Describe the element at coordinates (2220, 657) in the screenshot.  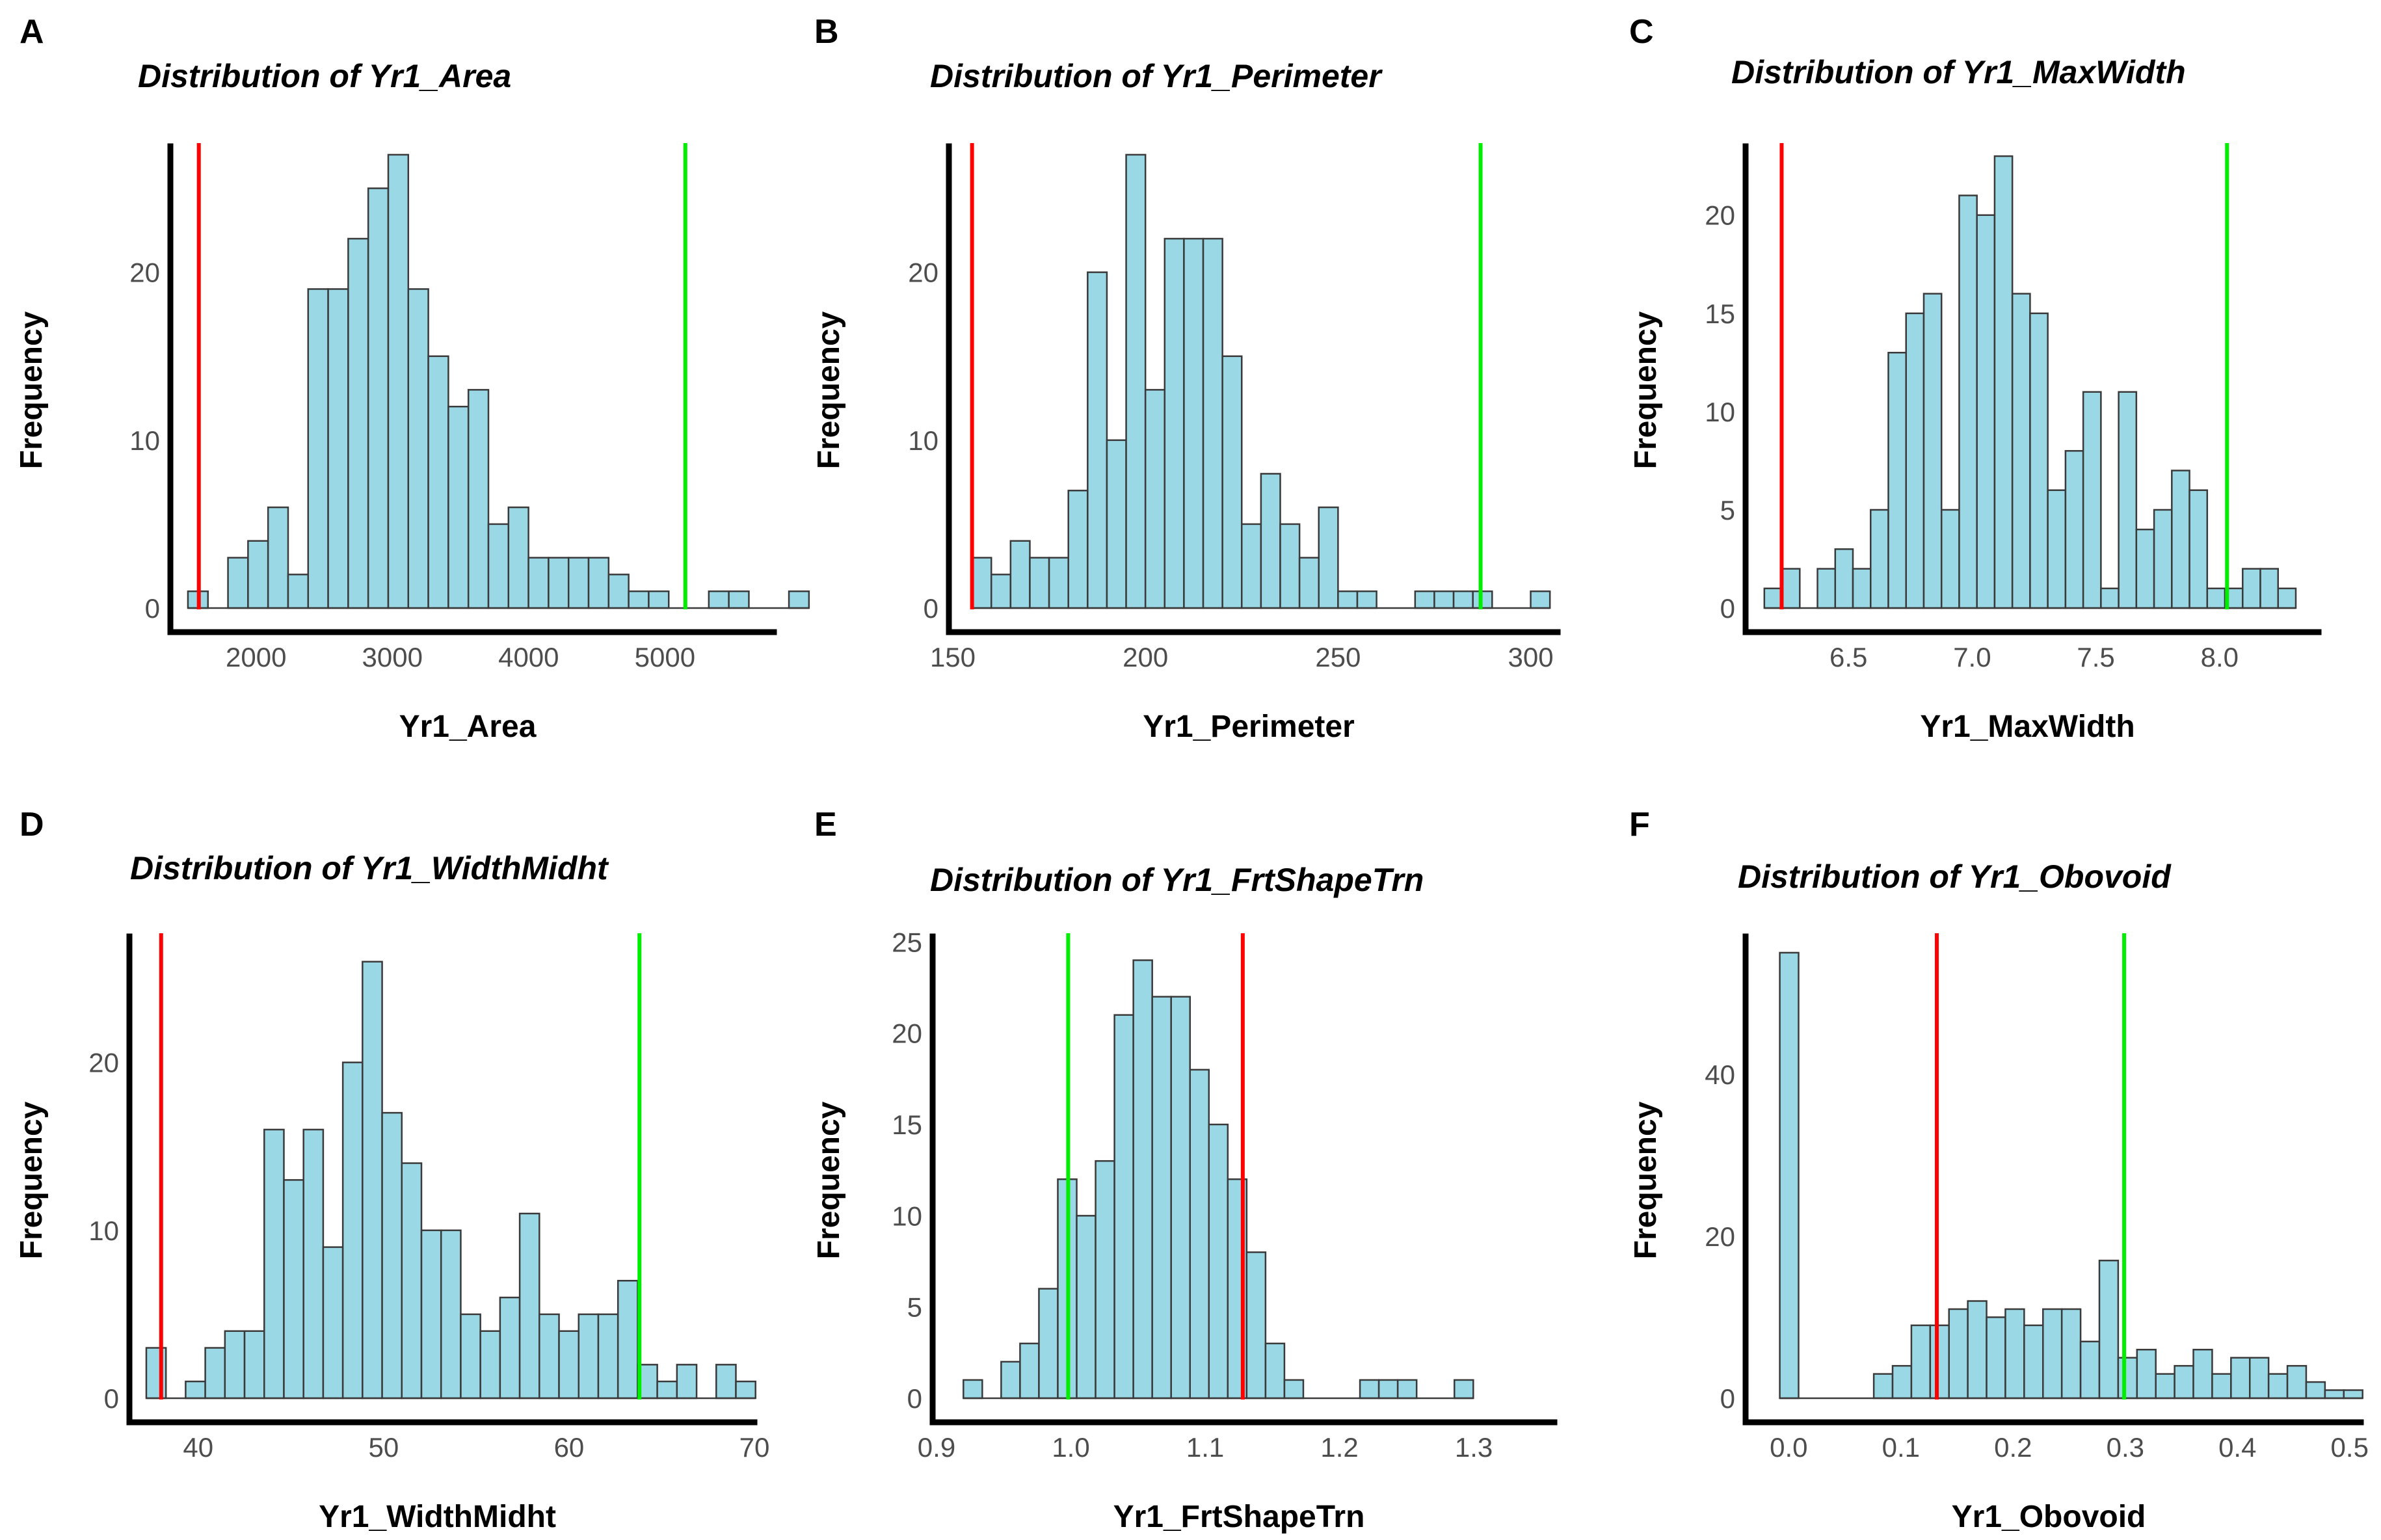
I see `x-tick-label: 8.0` at that location.